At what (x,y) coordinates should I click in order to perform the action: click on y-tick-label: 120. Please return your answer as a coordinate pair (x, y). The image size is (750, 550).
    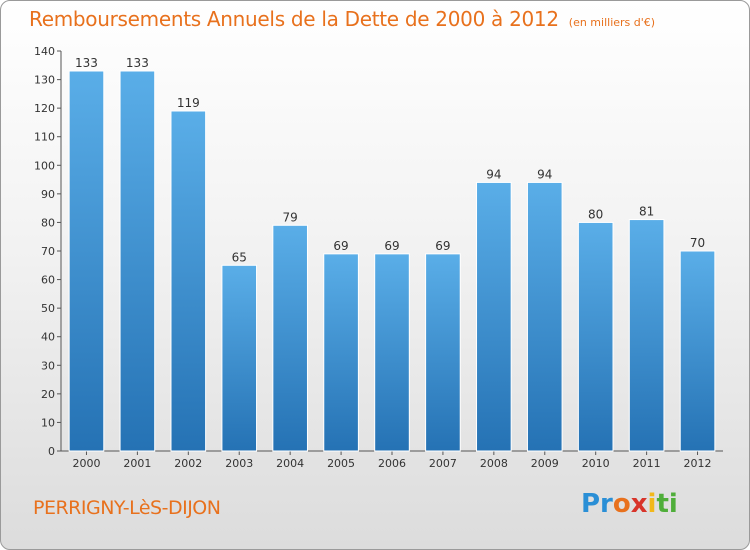
    Looking at the image, I should click on (44, 108).